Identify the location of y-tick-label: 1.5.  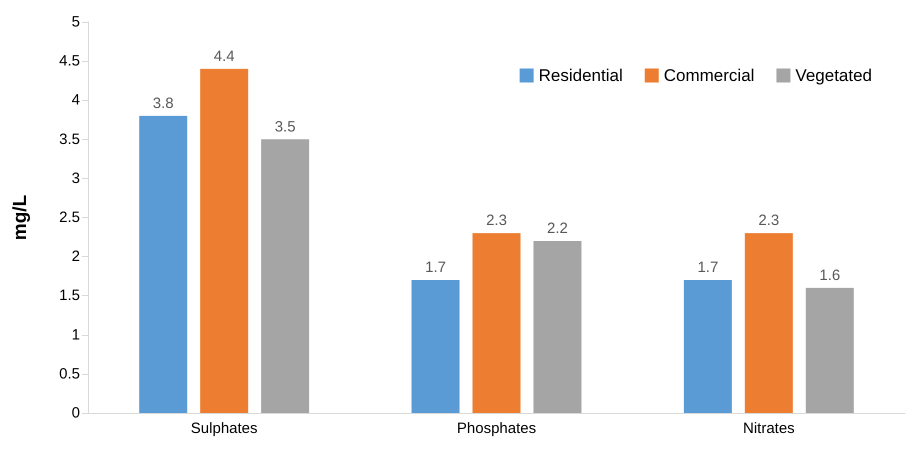
(69, 295).